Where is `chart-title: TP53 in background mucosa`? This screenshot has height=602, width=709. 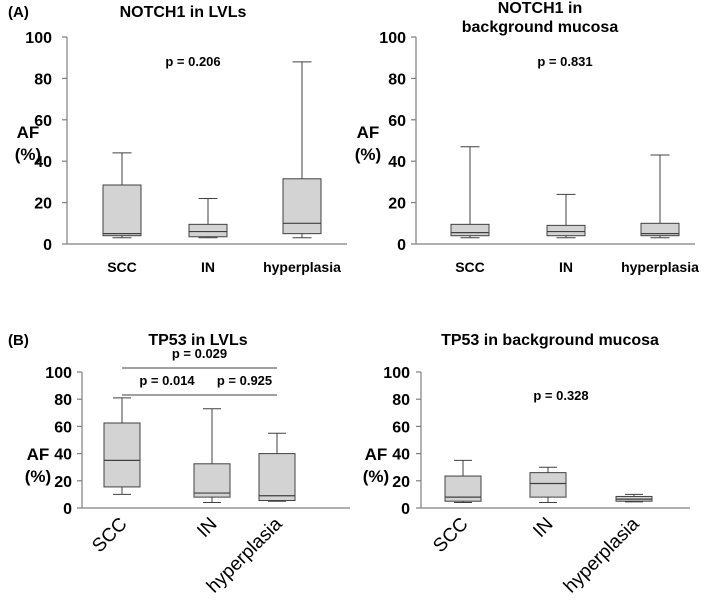 chart-title: TP53 in background mucosa is located at coordinates (550, 340).